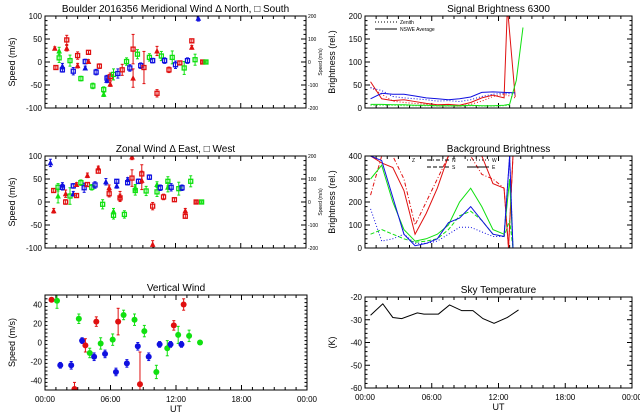 The height and width of the screenshot is (420, 640). I want to click on y-tick-label: 200, so click(356, 202).